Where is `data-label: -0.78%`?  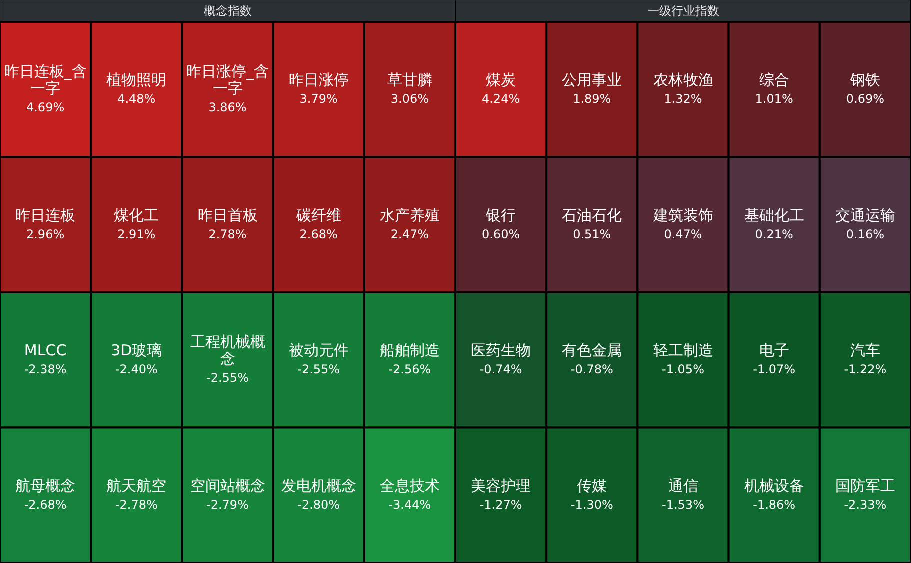
data-label: -0.78% is located at coordinates (592, 369).